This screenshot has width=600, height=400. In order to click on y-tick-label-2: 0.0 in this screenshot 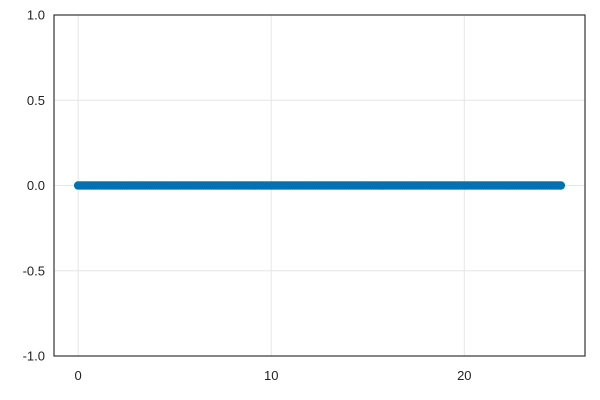, I will do `click(36, 185)`.